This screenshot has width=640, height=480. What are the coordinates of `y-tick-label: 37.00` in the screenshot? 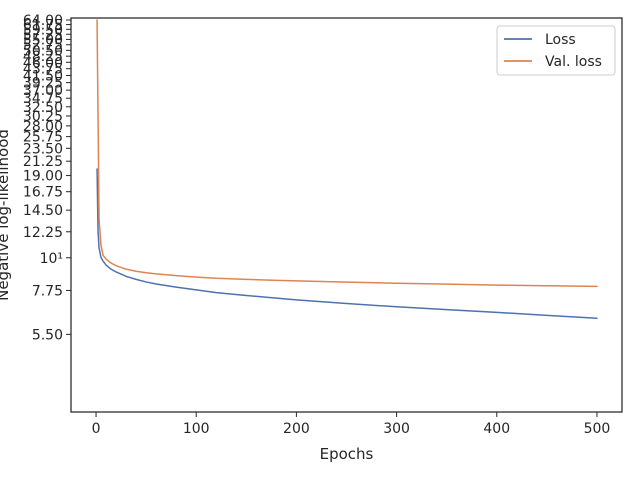 It's located at (43, 91).